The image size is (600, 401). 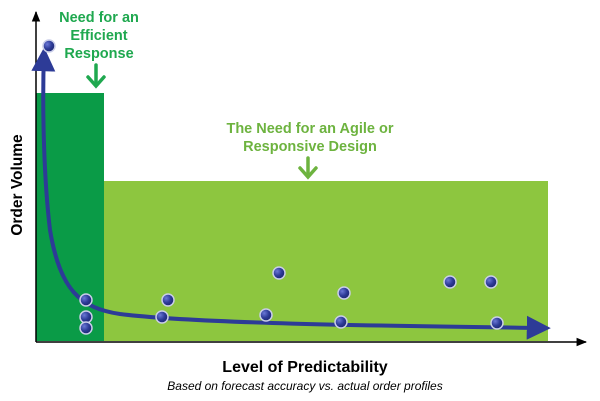 I want to click on efficient-region, so click(x=70, y=217).